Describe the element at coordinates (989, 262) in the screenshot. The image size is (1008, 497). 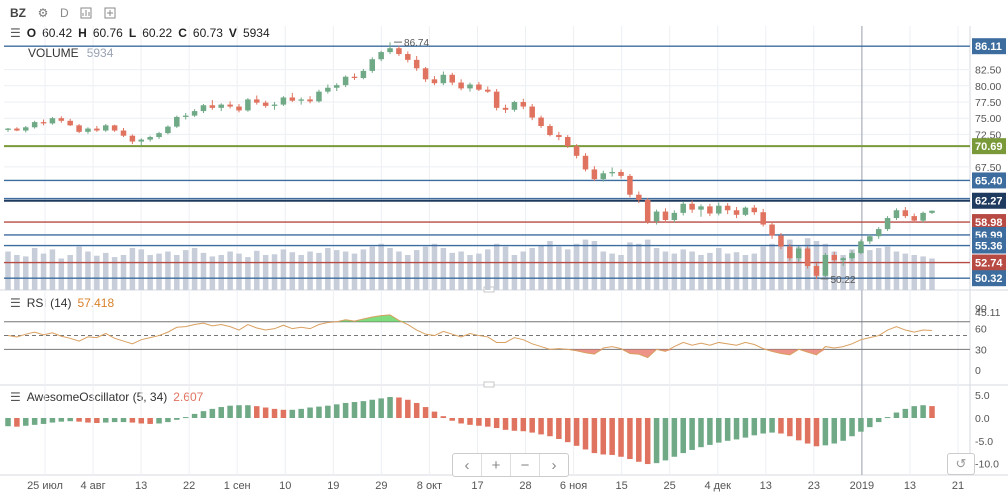
I see `price-level-tag` at that location.